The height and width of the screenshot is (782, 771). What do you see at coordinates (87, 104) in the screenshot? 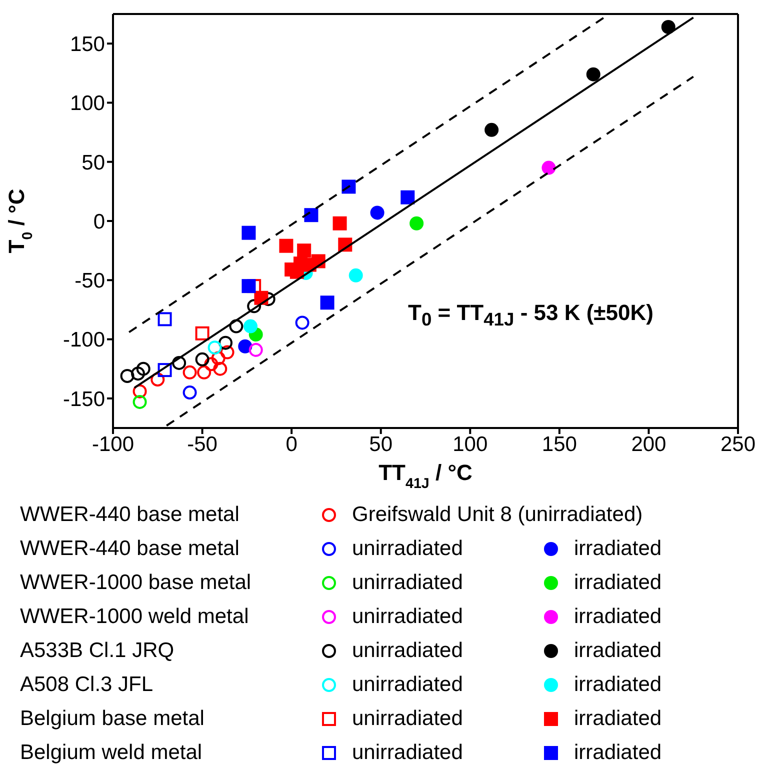
I see `y-tick-label: 100` at bounding box center [87, 104].